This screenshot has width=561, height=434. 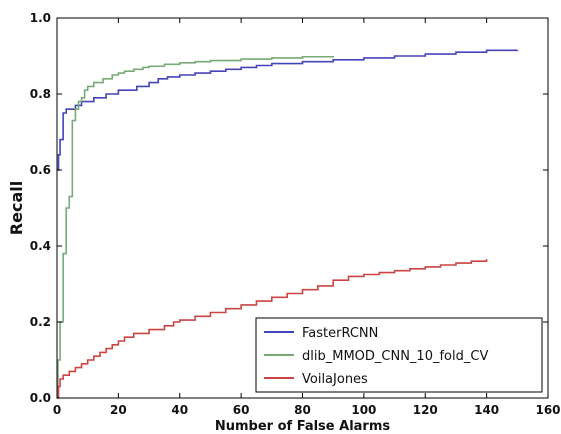 I want to click on x-tick-label: 100, so click(x=363, y=410).